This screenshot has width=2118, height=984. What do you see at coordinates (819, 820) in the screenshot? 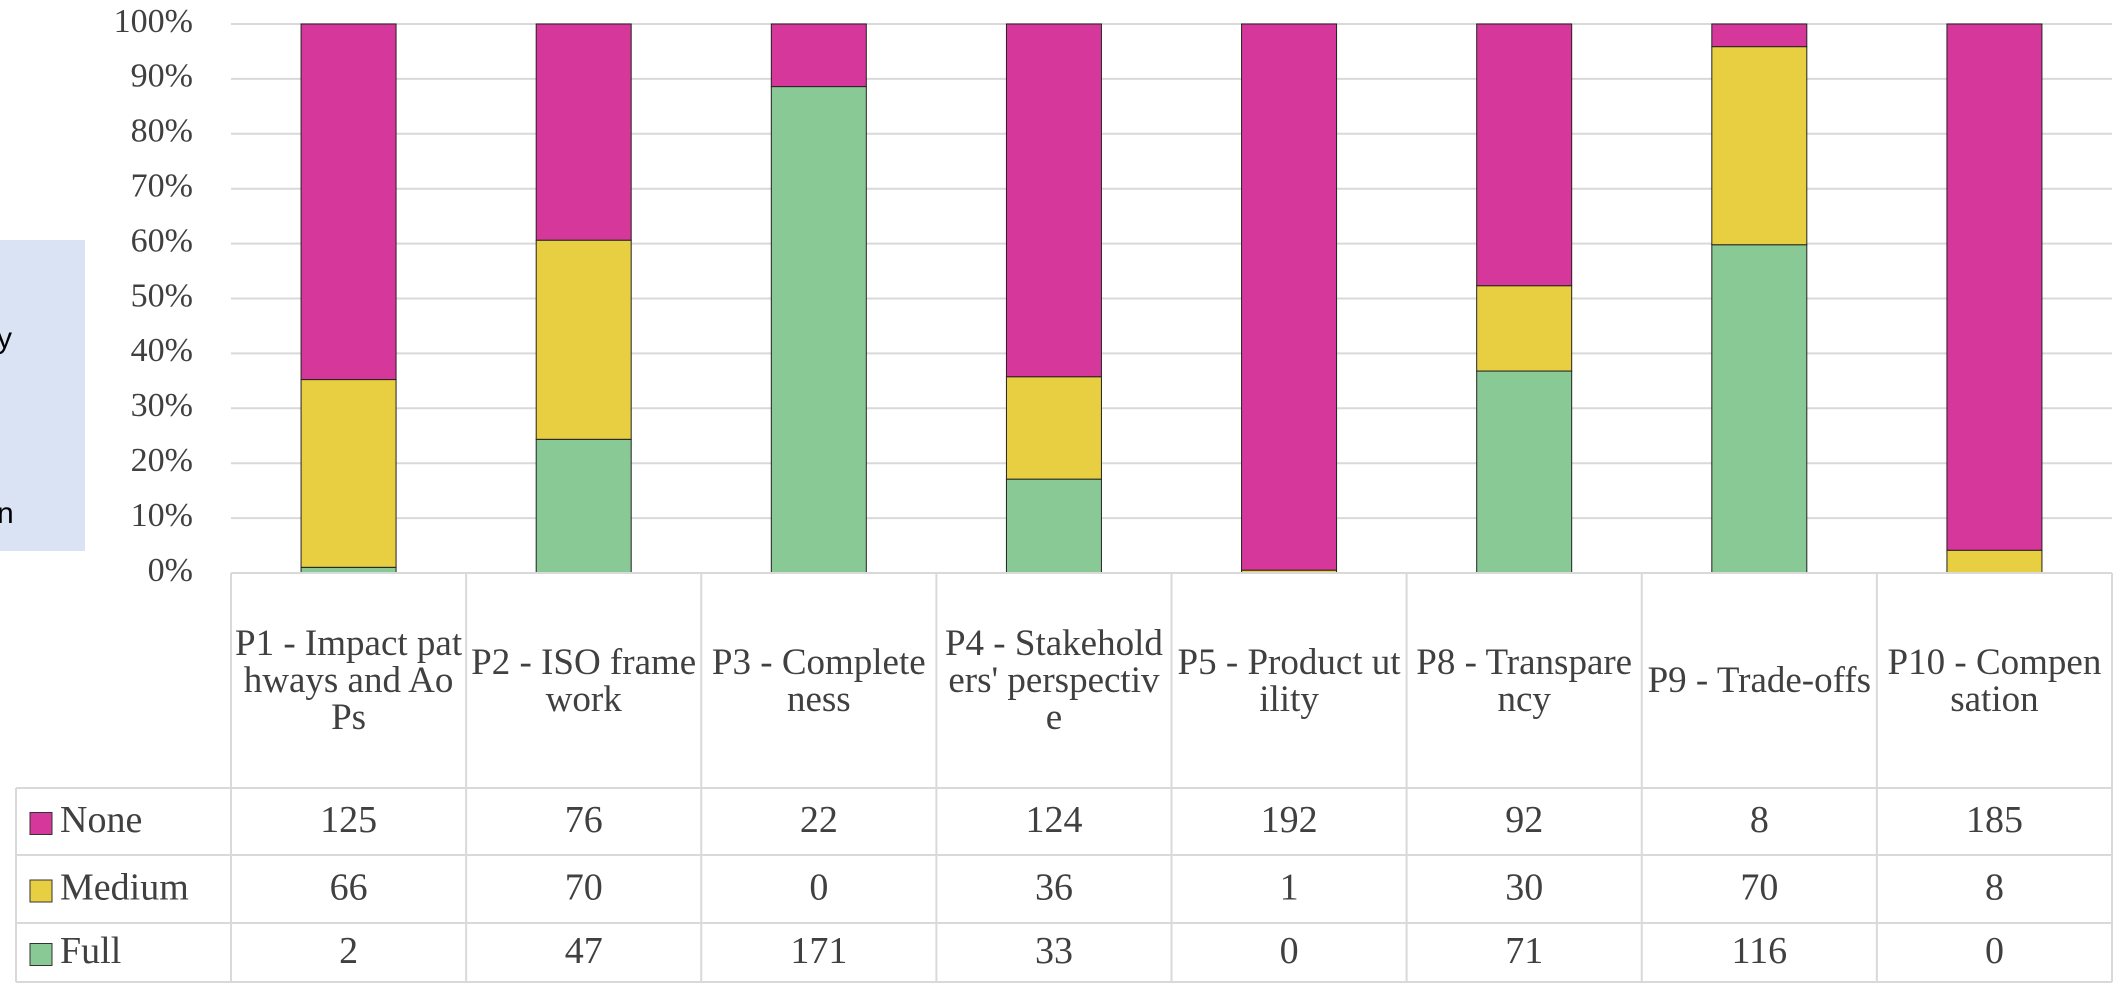
I see `table-value: 22` at bounding box center [819, 820].